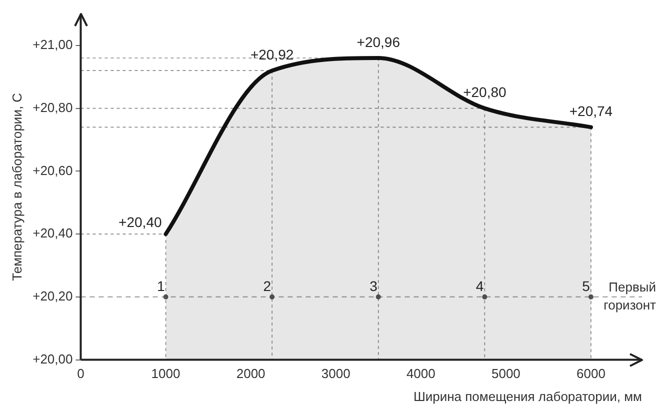 The width and height of the screenshot is (664, 411). Describe the element at coordinates (267, 286) in the screenshot. I see `annotation: 2` at that location.